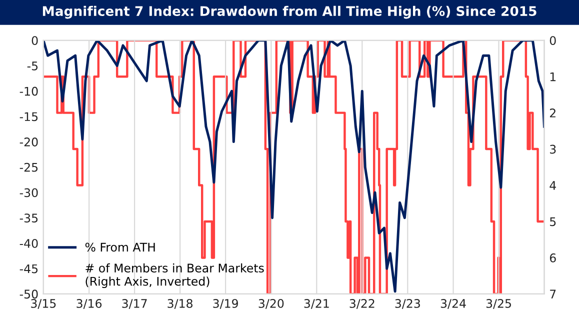 The width and height of the screenshot is (579, 323). What do you see at coordinates (29, 167) in the screenshot?
I see `y-tick-label: -25` at bounding box center [29, 167].